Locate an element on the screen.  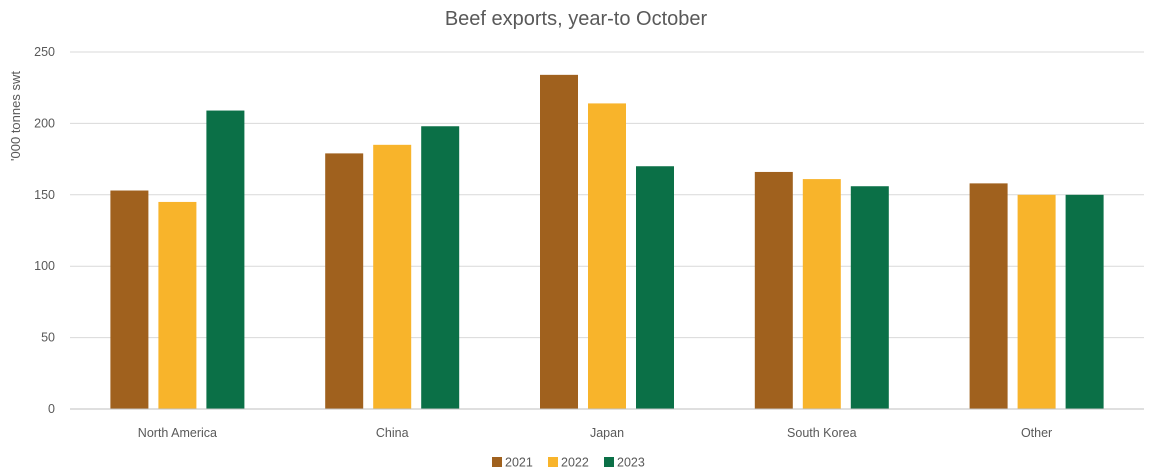
y-tick-label: 250 is located at coordinates (44, 52).